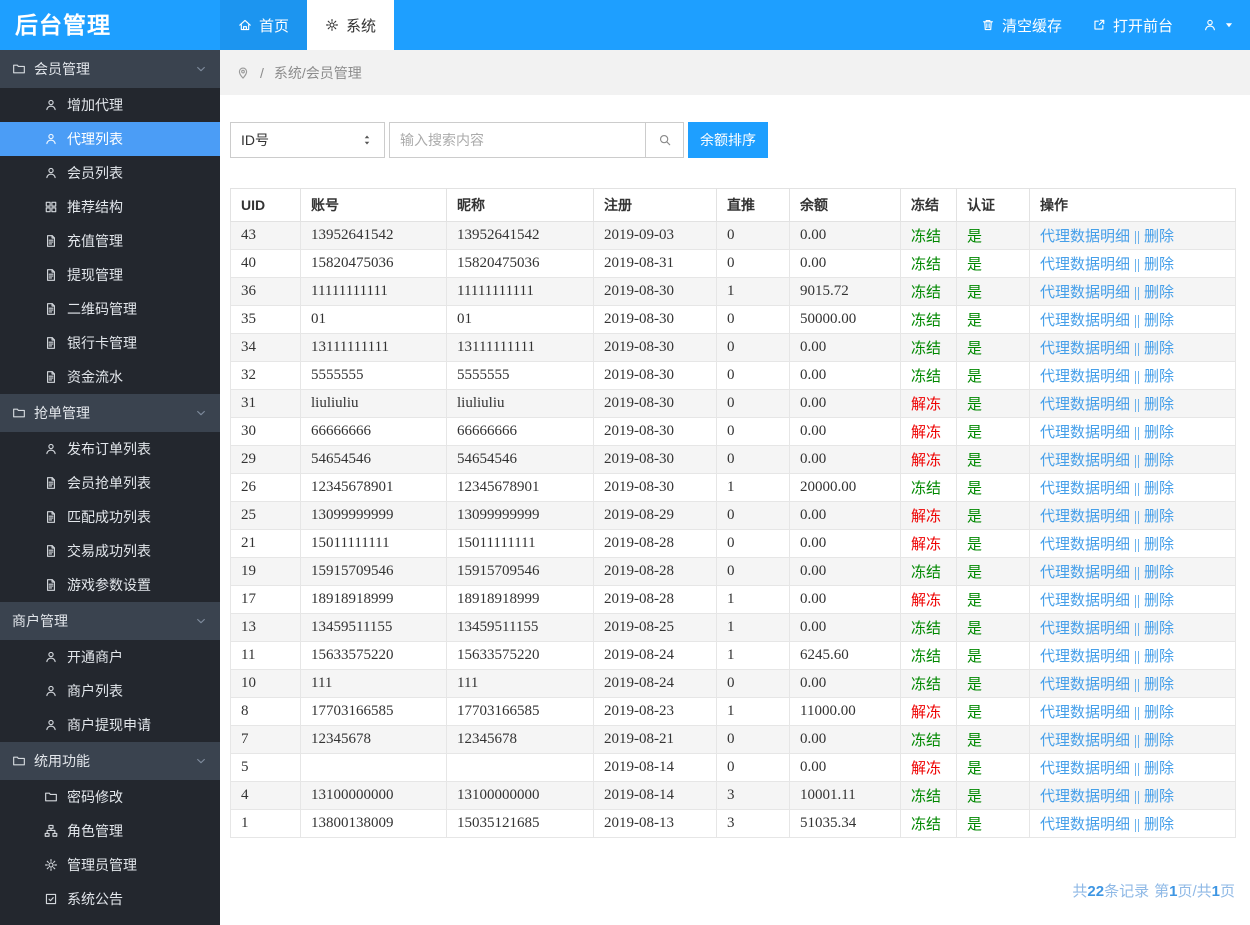  What do you see at coordinates (95, 275) in the screenshot?
I see `sidebar-item-label: 提现管理` at bounding box center [95, 275].